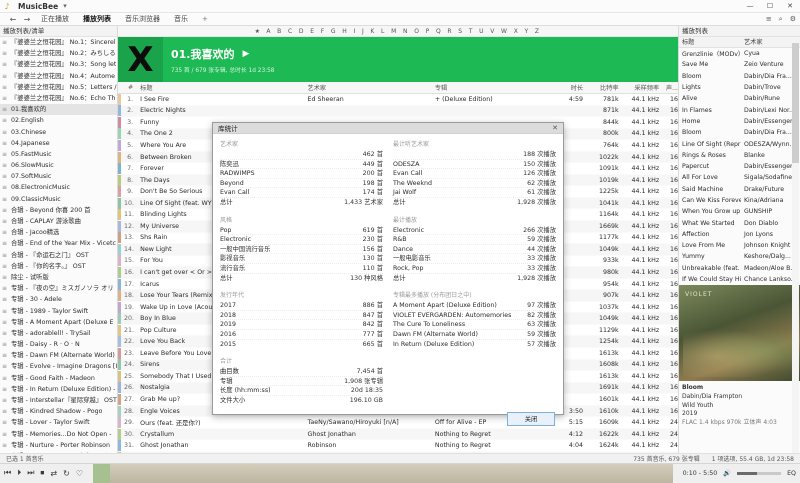  What do you see at coordinates (739, 42) in the screenshot?
I see `right-panel-columns: 标题 艺术家` at bounding box center [739, 42].